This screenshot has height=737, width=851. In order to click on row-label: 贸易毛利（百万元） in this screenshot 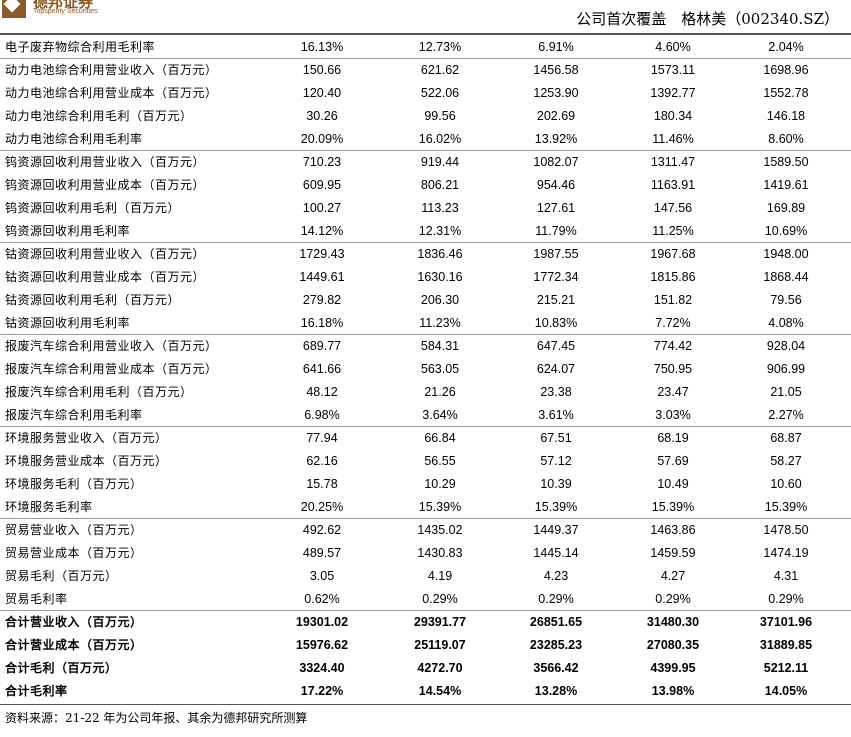, I will do `click(61, 576)`.